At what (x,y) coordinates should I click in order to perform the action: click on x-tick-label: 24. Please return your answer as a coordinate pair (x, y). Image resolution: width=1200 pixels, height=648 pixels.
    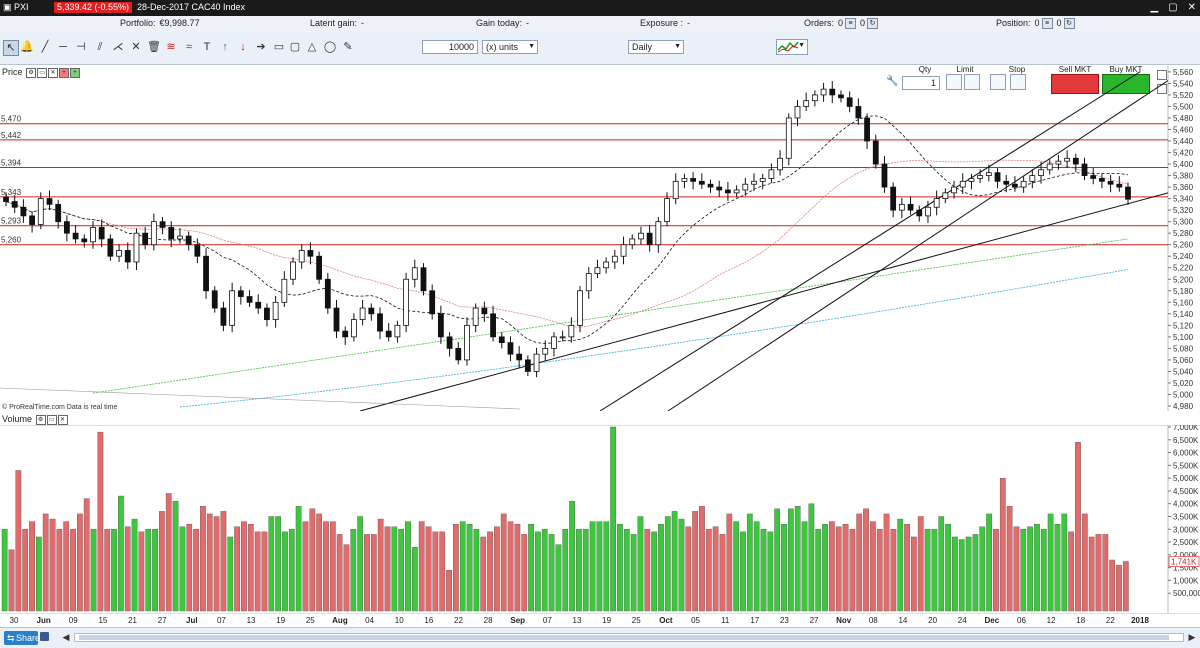
    Looking at the image, I should click on (962, 620).